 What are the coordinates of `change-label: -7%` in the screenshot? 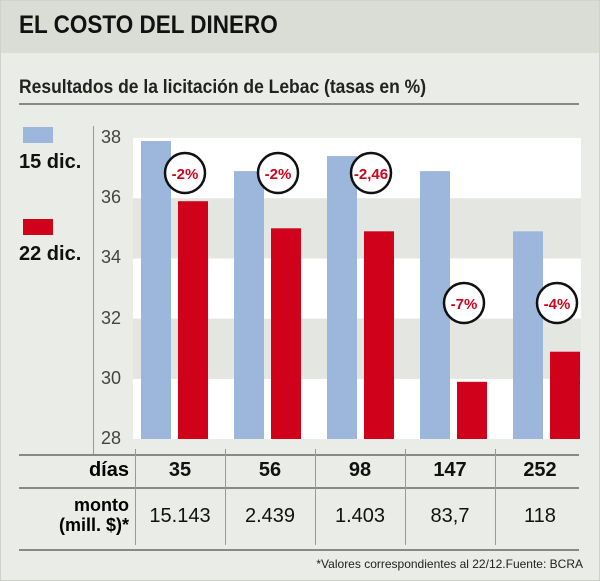 It's located at (464, 304).